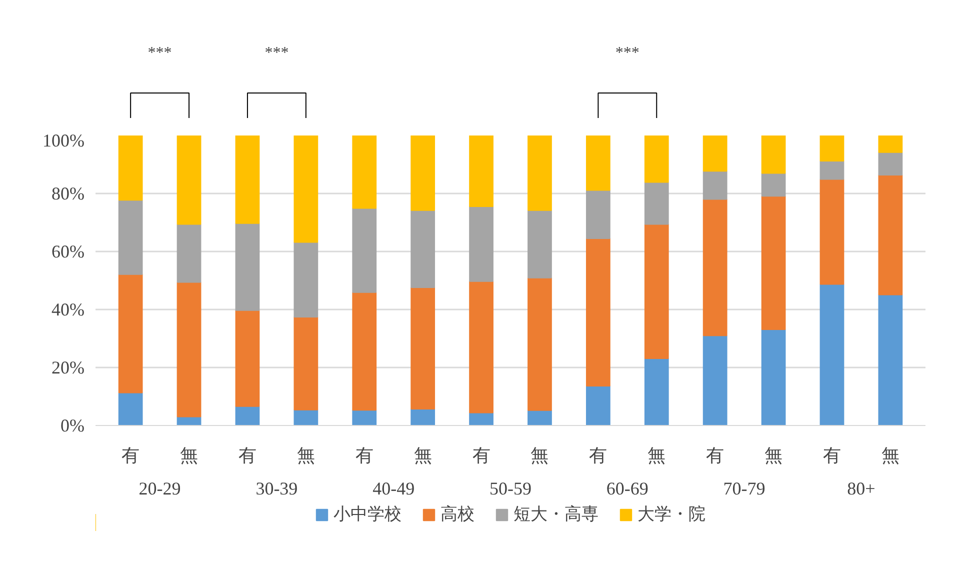  What do you see at coordinates (744, 488) in the screenshot?
I see `text: 70-79` at bounding box center [744, 488].